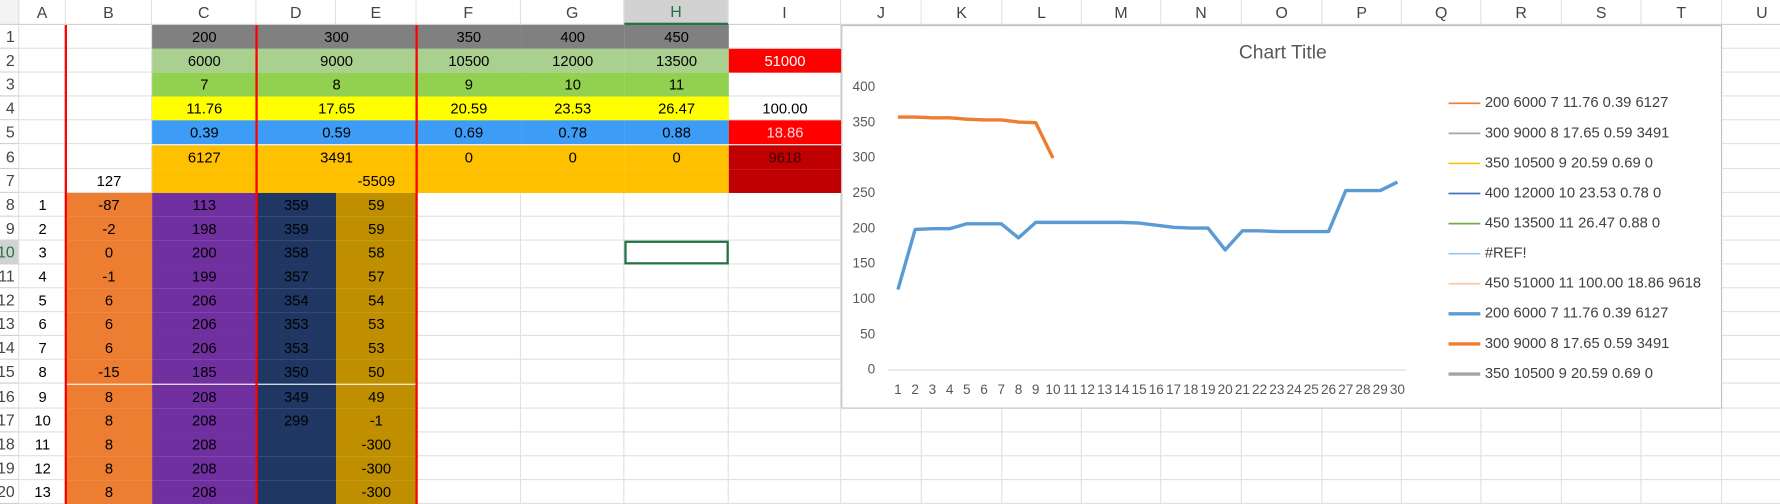 The width and height of the screenshot is (1780, 504). Describe the element at coordinates (10, 132) in the screenshot. I see `row-header: 5` at that location.